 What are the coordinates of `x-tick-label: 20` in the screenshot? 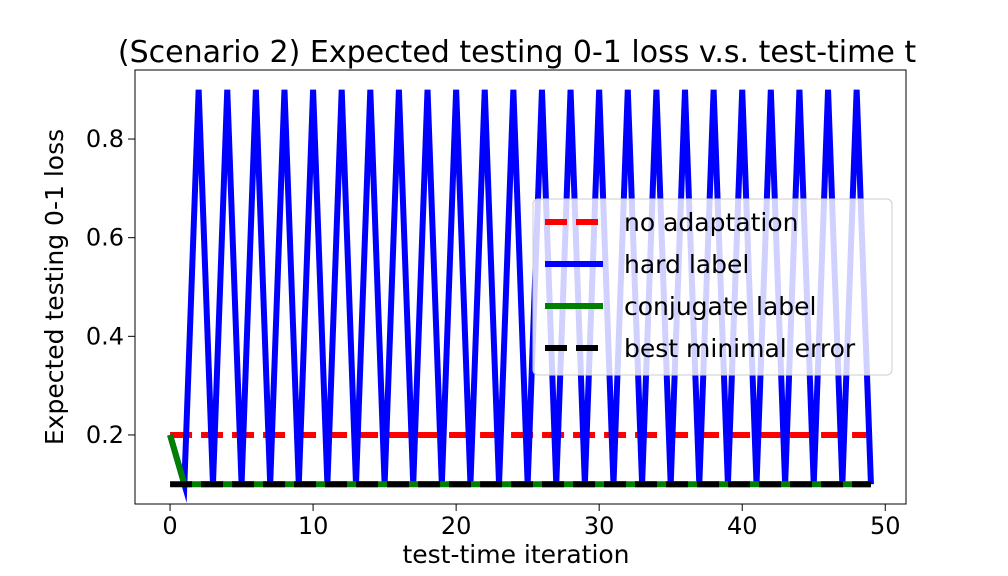 It's located at (456, 526).